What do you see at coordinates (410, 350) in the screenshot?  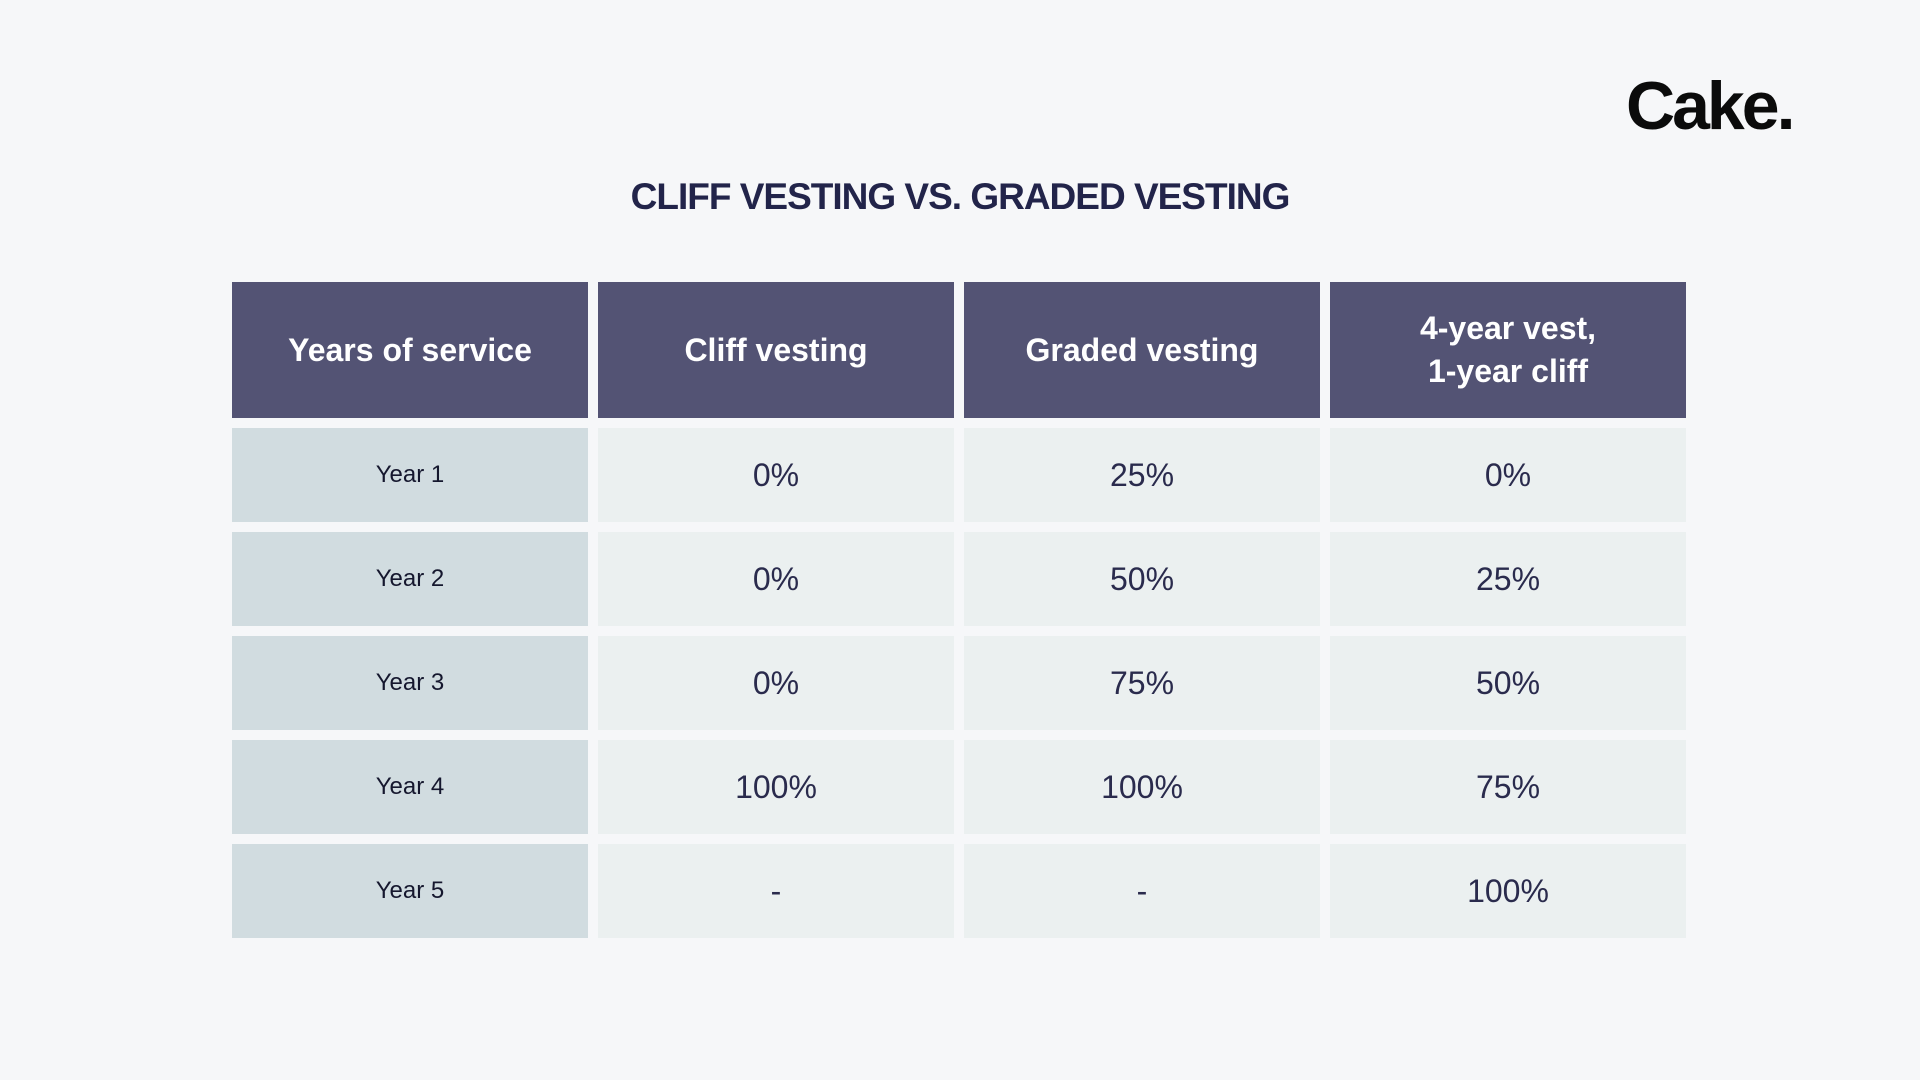 I see `header-years-of-service: Years of service` at bounding box center [410, 350].